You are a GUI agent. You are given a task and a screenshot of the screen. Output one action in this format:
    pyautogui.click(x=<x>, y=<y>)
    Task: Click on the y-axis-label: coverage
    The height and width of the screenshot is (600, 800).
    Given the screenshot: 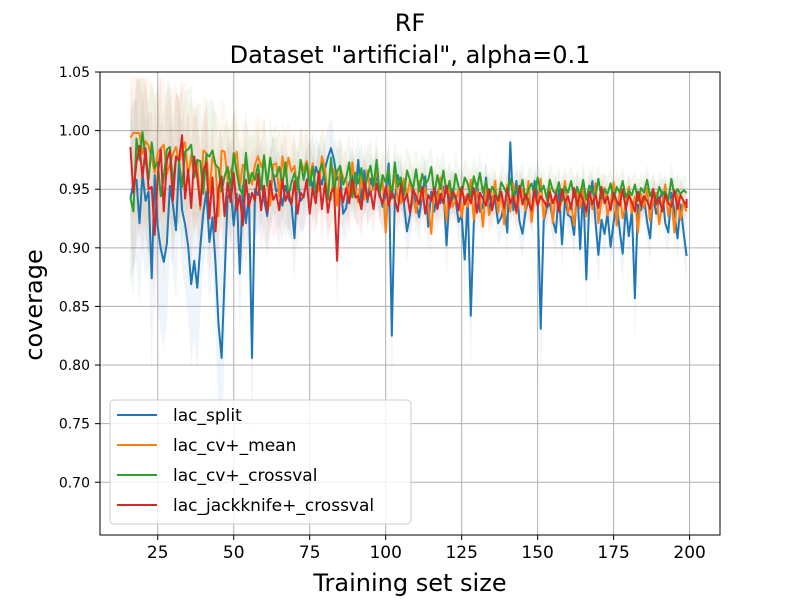 What is the action you would take?
    pyautogui.click(x=34, y=304)
    